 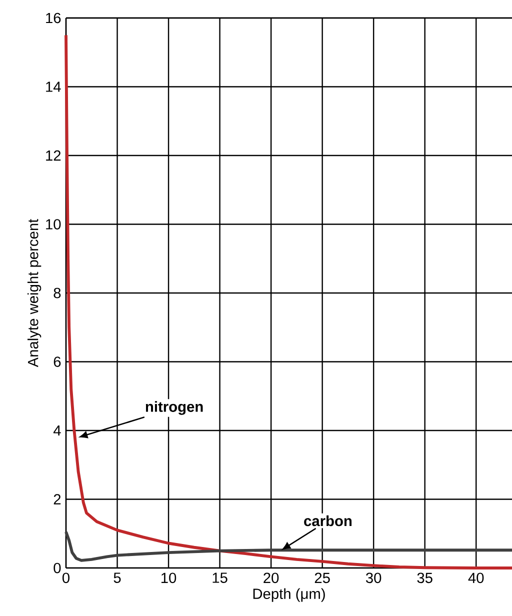 I want to click on y-axis-title: Analyte weight percent, so click(x=34, y=293).